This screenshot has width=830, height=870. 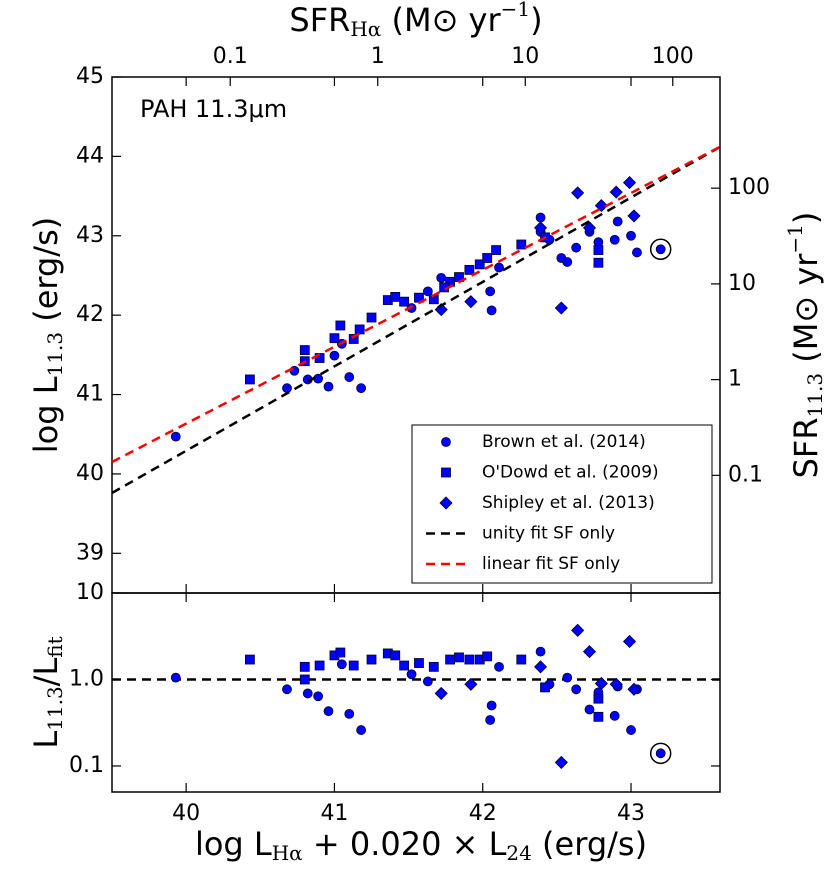 I want to click on x2-tick-label: 0.1, so click(x=230, y=56).